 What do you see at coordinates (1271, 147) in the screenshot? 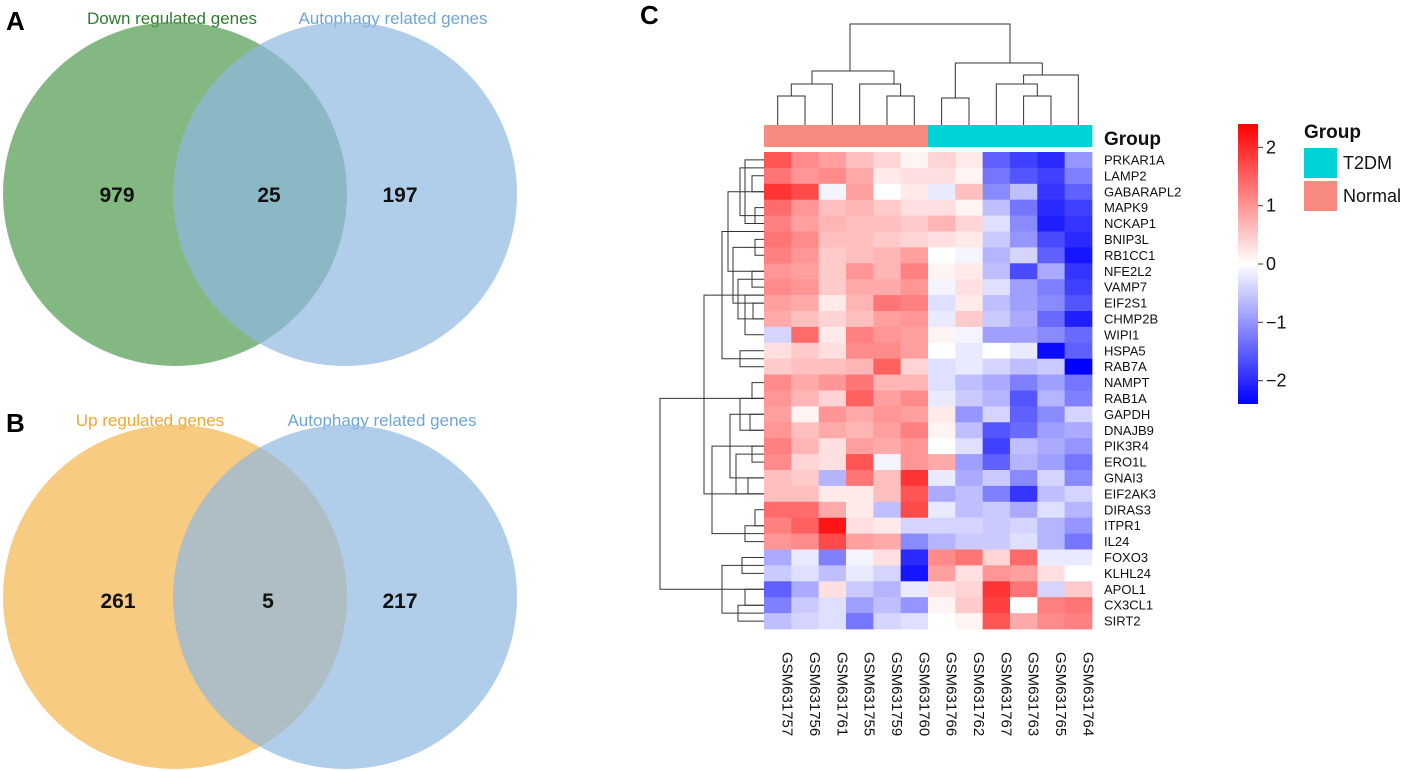
I see `color-scale-tick-label: 2` at bounding box center [1271, 147].